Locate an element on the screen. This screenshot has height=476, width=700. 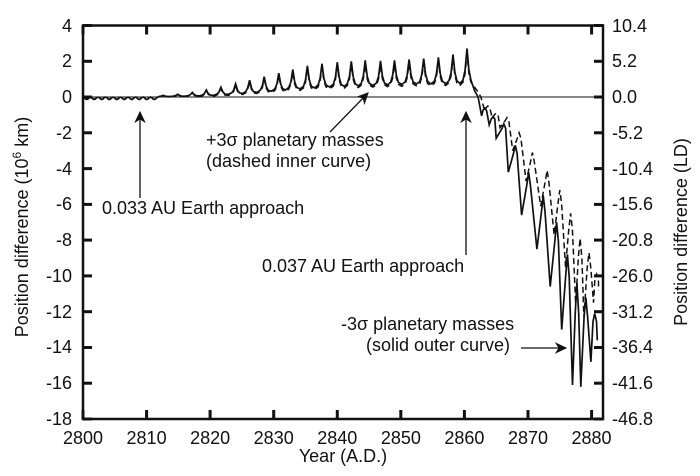
y-tick-label-left: -12 is located at coordinates (58, 311).